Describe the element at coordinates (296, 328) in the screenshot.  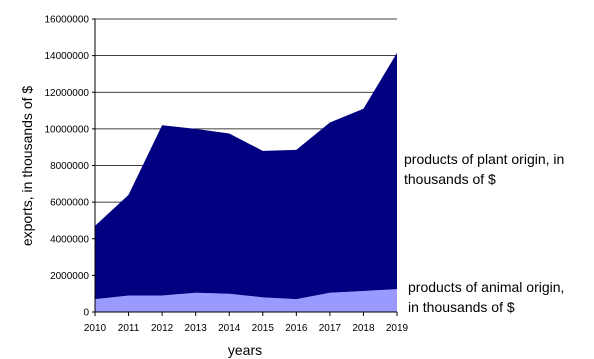
I see `x-tick-label: 2016` at that location.